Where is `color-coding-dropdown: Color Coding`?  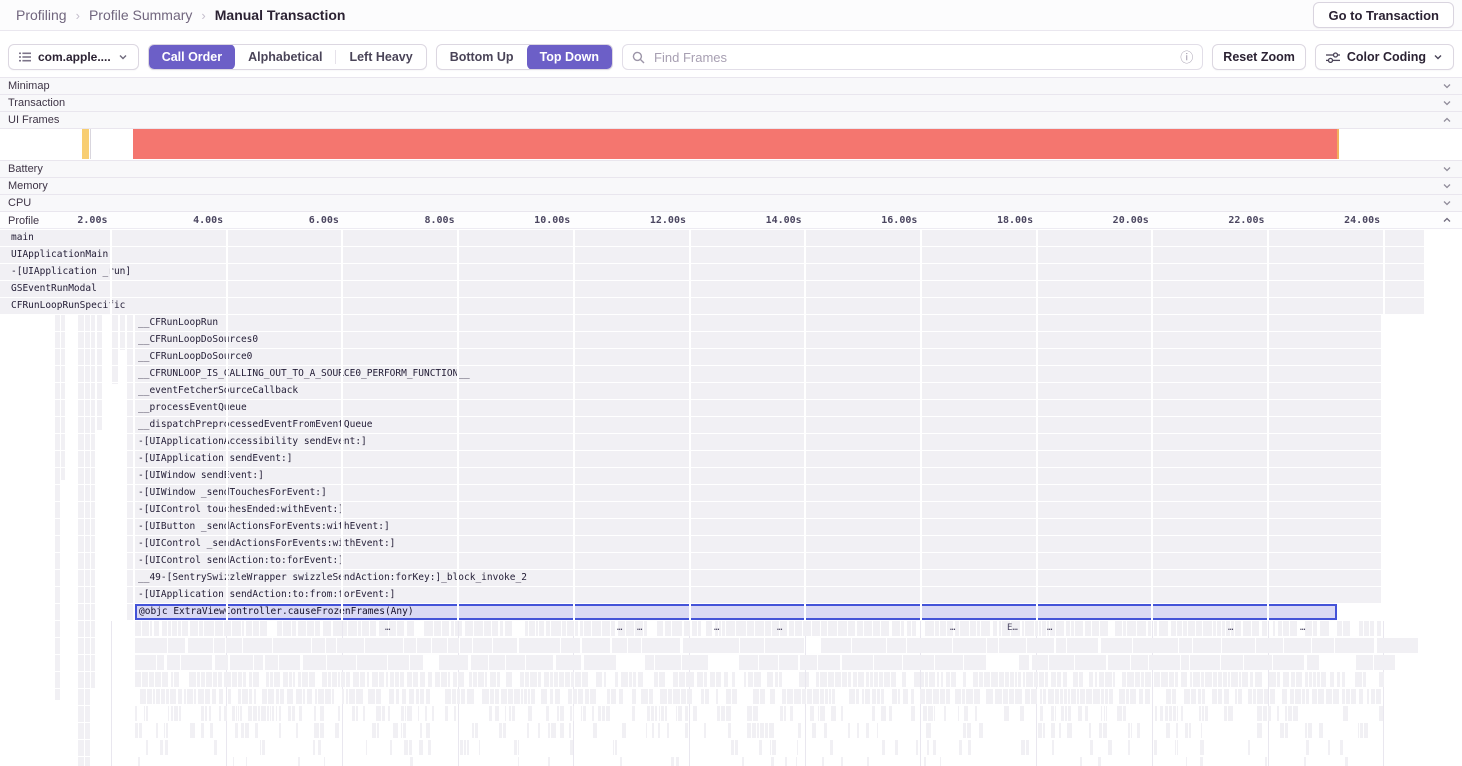
color-coding-dropdown: Color Coding is located at coordinates (1384, 57).